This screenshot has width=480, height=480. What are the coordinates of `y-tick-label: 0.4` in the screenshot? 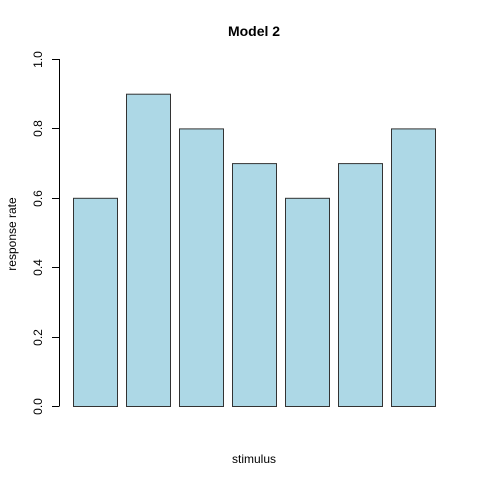 It's located at (38, 267).